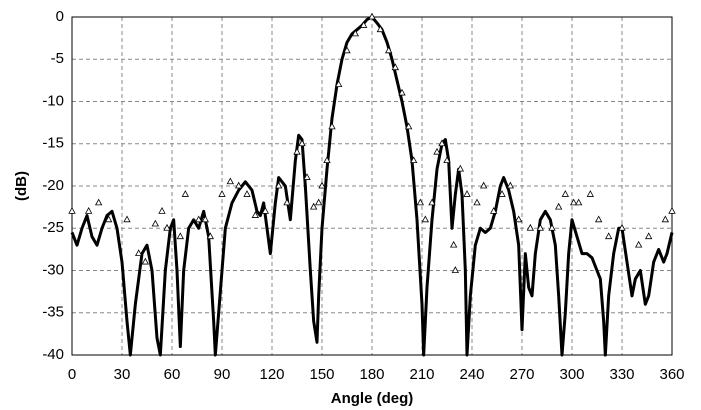  Describe the element at coordinates (321, 374) in the screenshot. I see `x-tick-label: 150` at that location.